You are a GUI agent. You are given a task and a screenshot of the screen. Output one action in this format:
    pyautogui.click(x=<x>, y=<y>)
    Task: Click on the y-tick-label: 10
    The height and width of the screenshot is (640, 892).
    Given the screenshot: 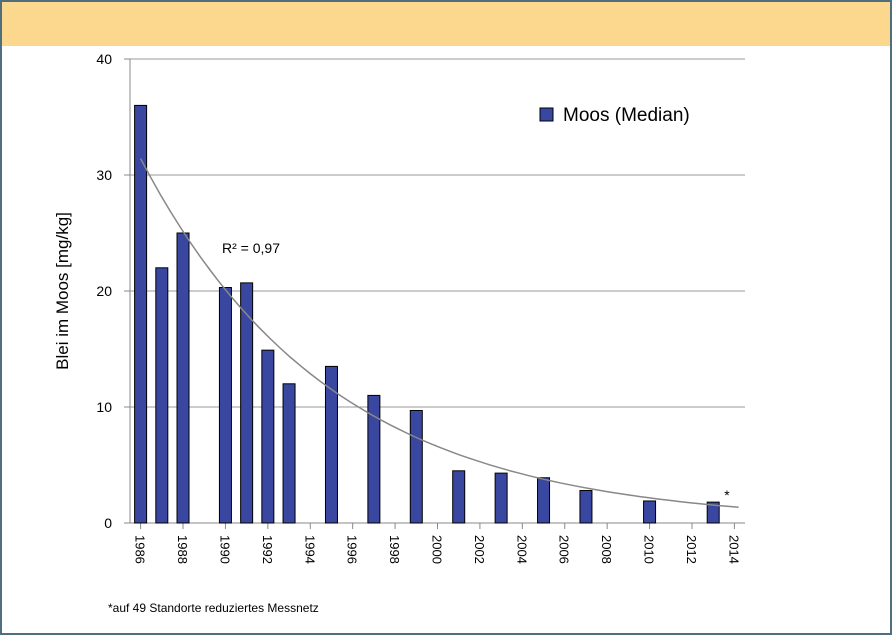 What is the action you would take?
    pyautogui.click(x=104, y=407)
    